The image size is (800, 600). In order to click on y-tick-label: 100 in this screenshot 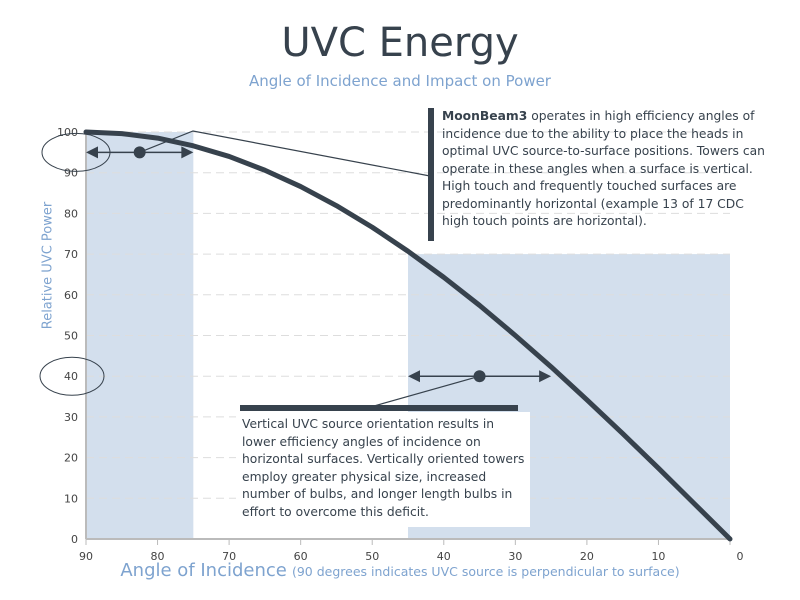, I will do `click(67, 132)`.